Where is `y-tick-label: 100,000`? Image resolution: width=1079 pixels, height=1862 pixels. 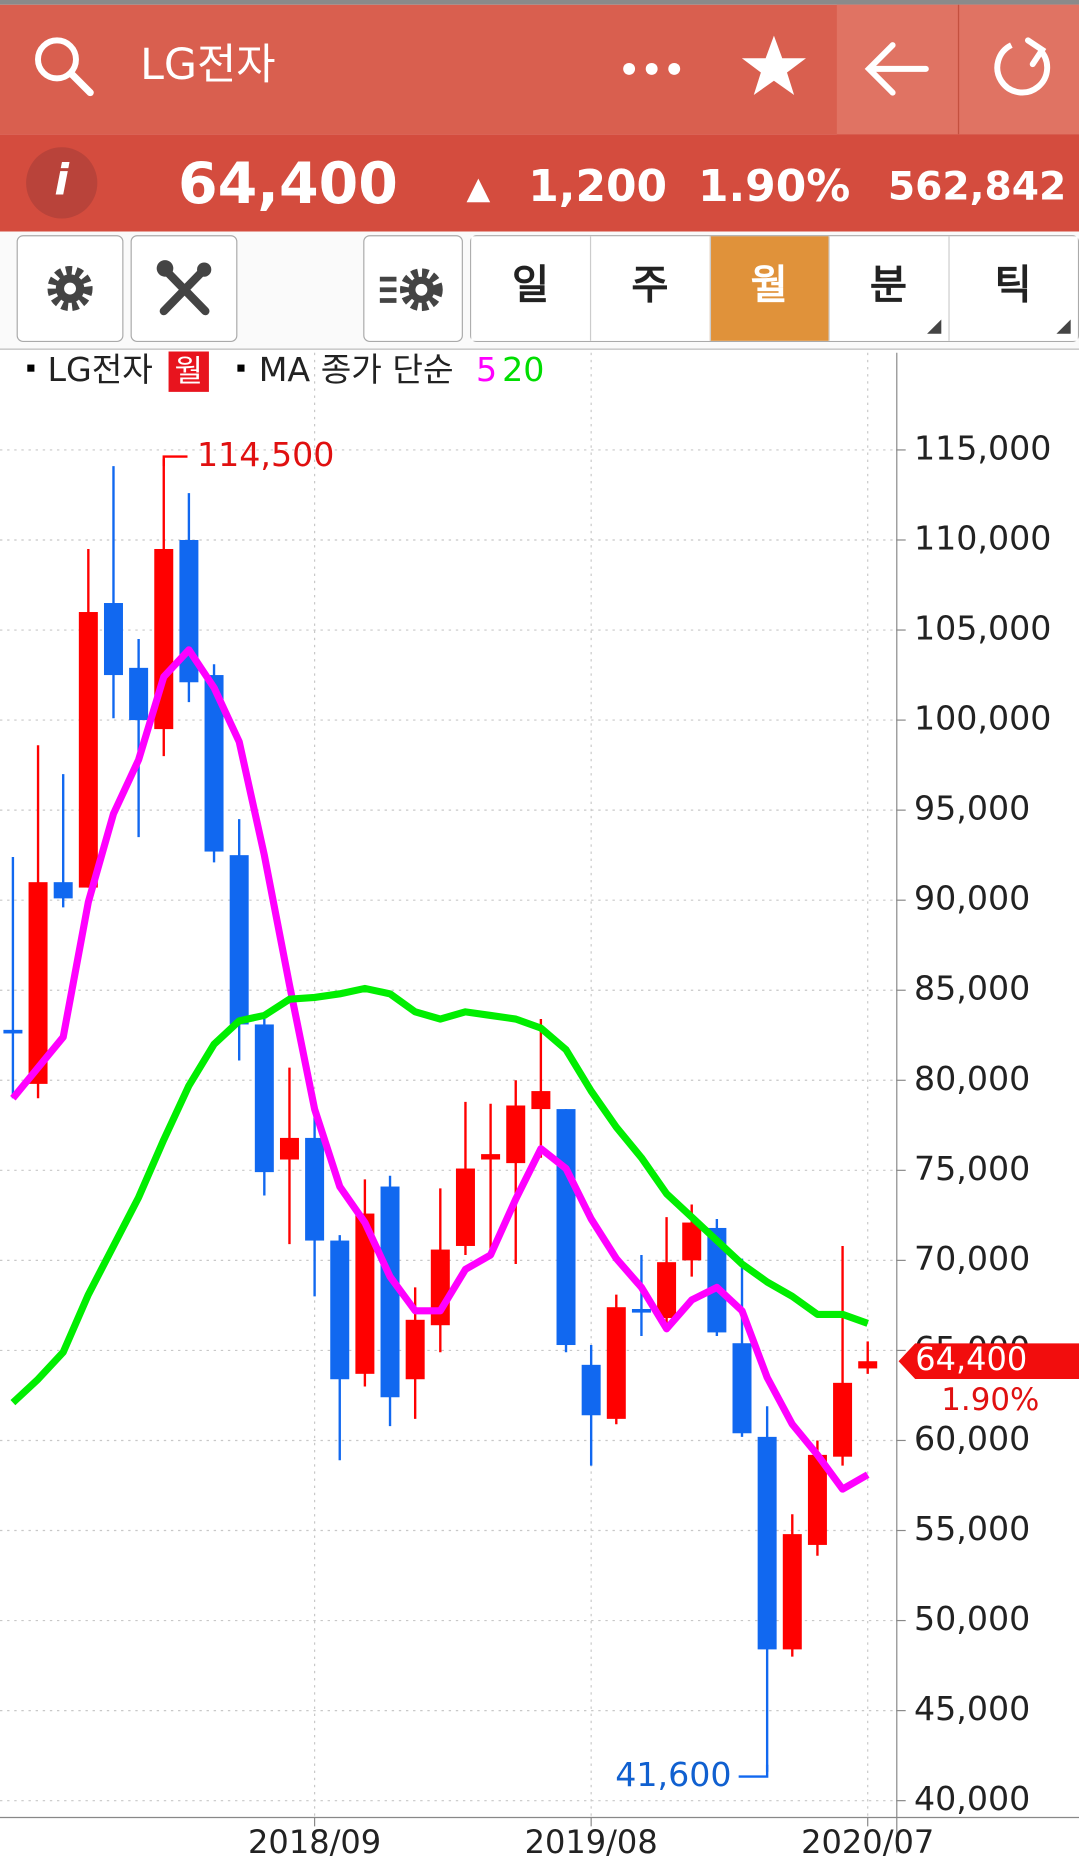 y-tick-label: 100,000 is located at coordinates (982, 718).